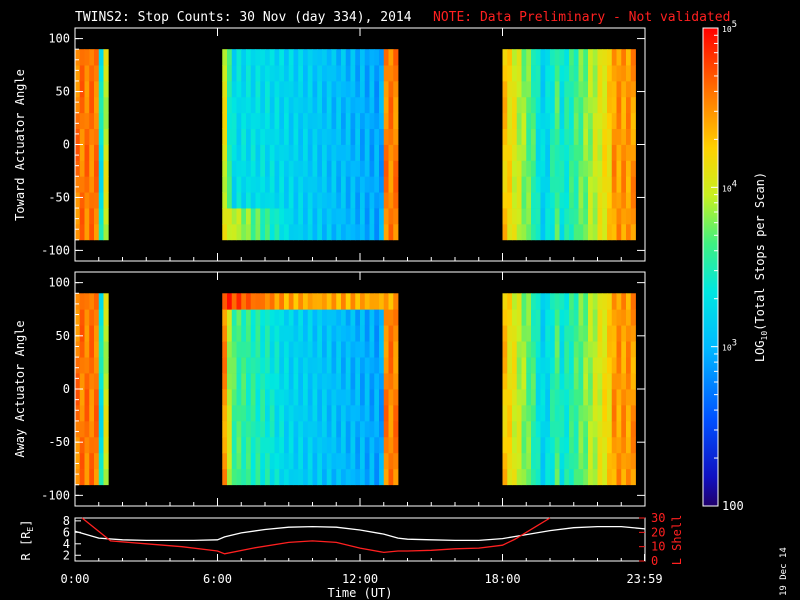 Image resolution: width=800 pixels, height=600 pixels. I want to click on time-tick-label: 0:00, so click(75, 579).